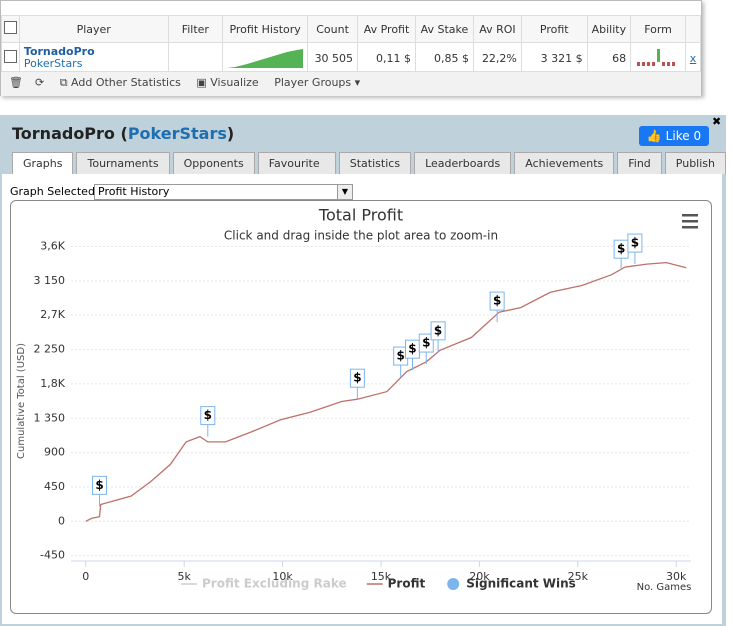 The width and height of the screenshot is (732, 626). I want to click on row-checkbox, so click(10, 56).